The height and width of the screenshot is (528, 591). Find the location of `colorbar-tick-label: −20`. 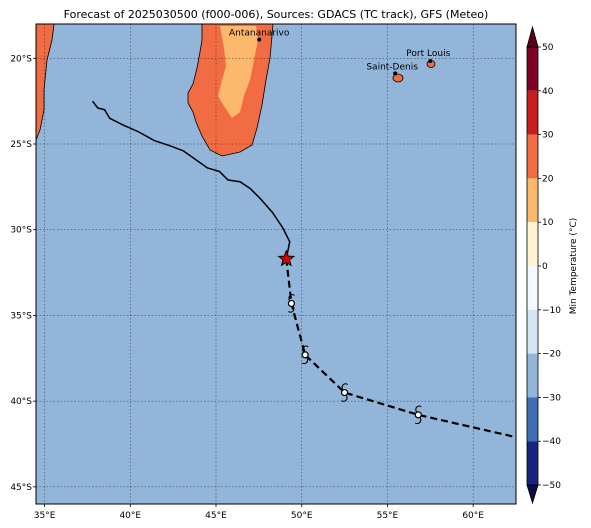

colorbar-tick-label: −20 is located at coordinates (551, 355).